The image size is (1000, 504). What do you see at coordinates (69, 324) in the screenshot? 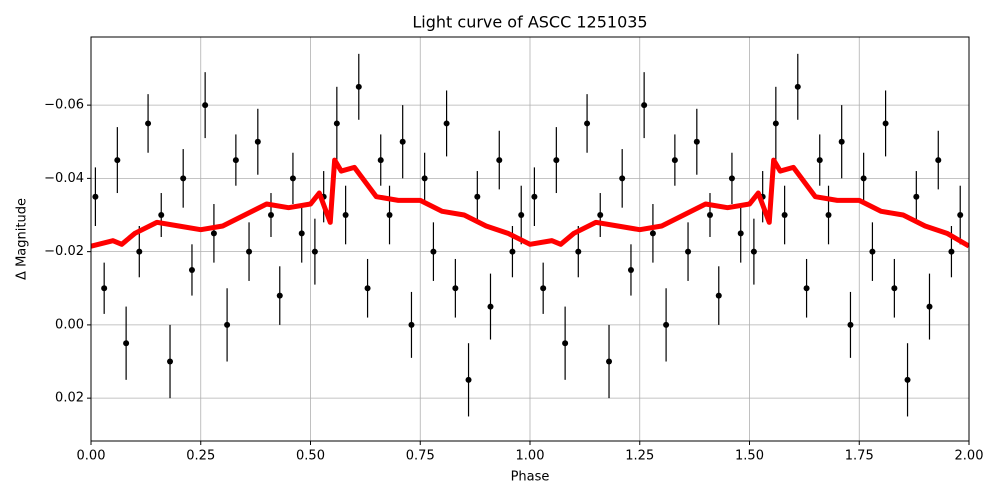
I see `y-tick-label: 0.00` at bounding box center [69, 324].